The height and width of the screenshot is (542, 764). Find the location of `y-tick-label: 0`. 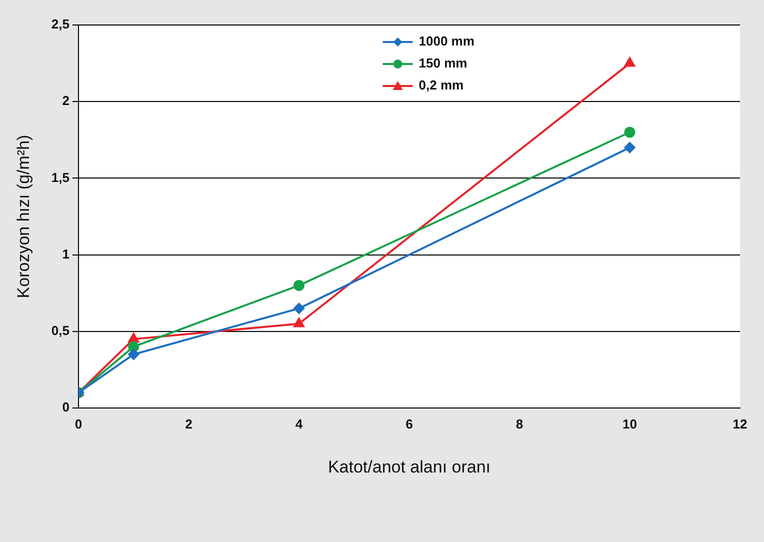

y-tick-label: 0 is located at coordinates (66, 407).